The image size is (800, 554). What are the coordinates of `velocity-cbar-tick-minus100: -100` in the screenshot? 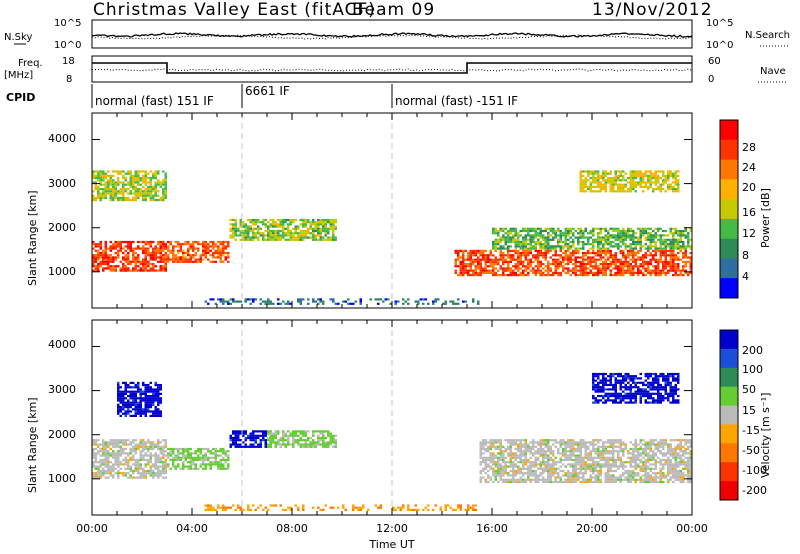 It's located at (754, 470).